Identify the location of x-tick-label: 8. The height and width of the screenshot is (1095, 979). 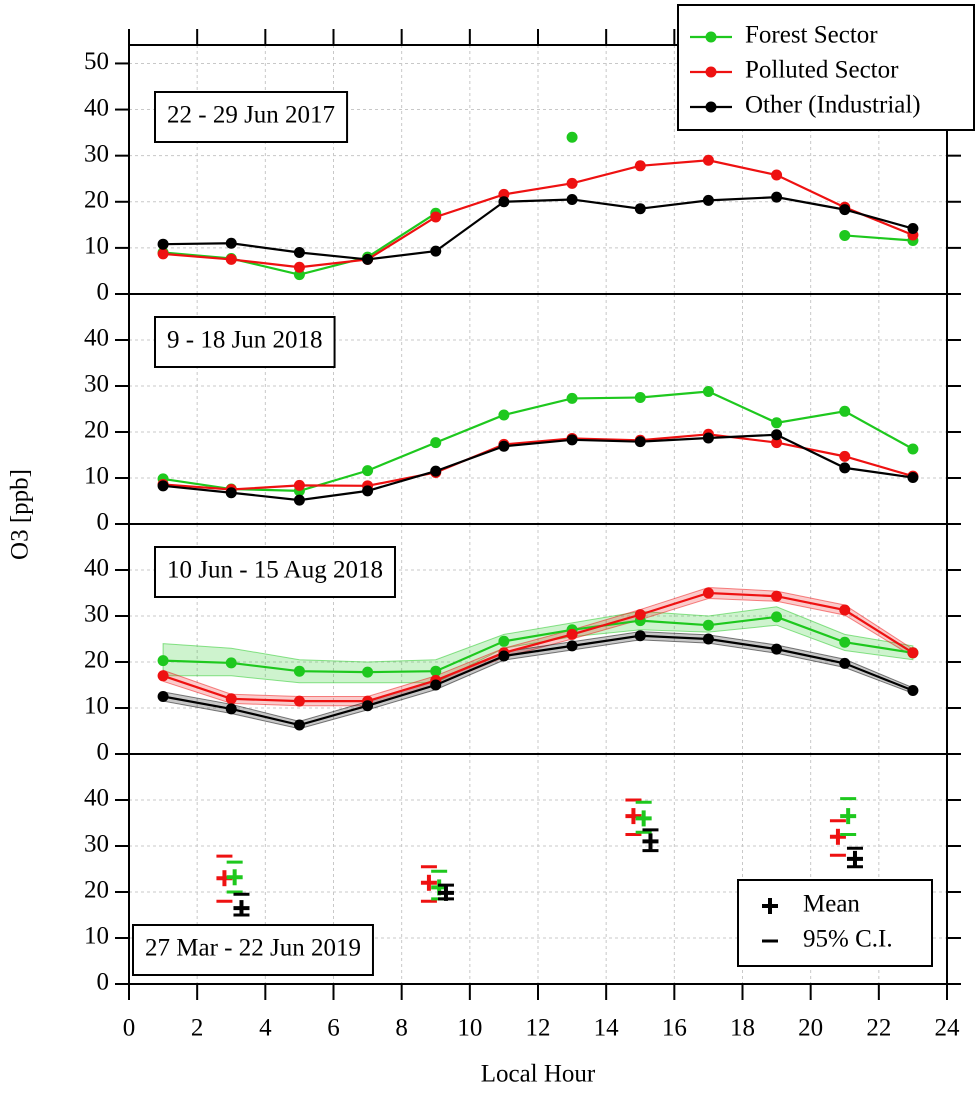
(401, 1028).